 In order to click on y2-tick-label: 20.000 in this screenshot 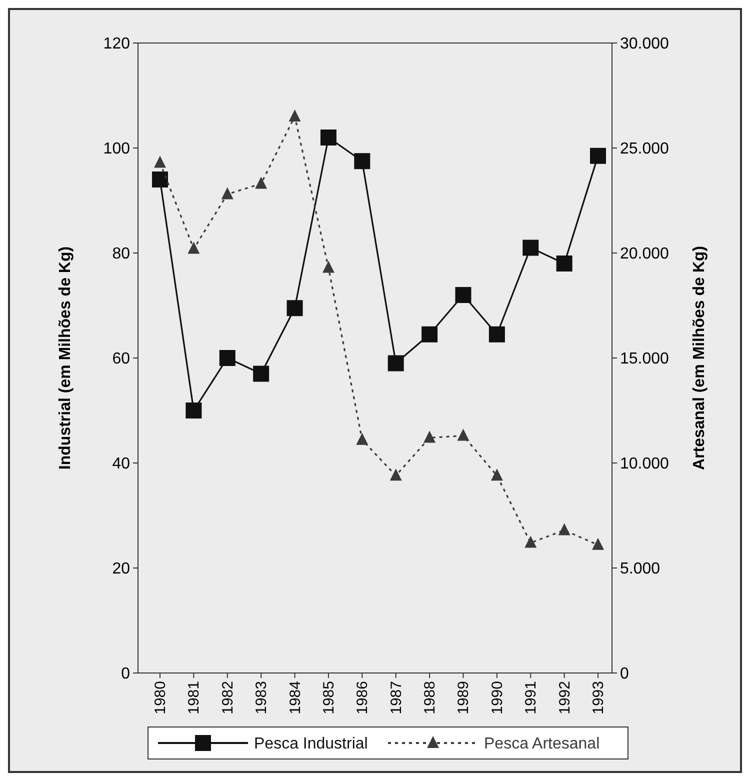, I will do `click(645, 254)`.